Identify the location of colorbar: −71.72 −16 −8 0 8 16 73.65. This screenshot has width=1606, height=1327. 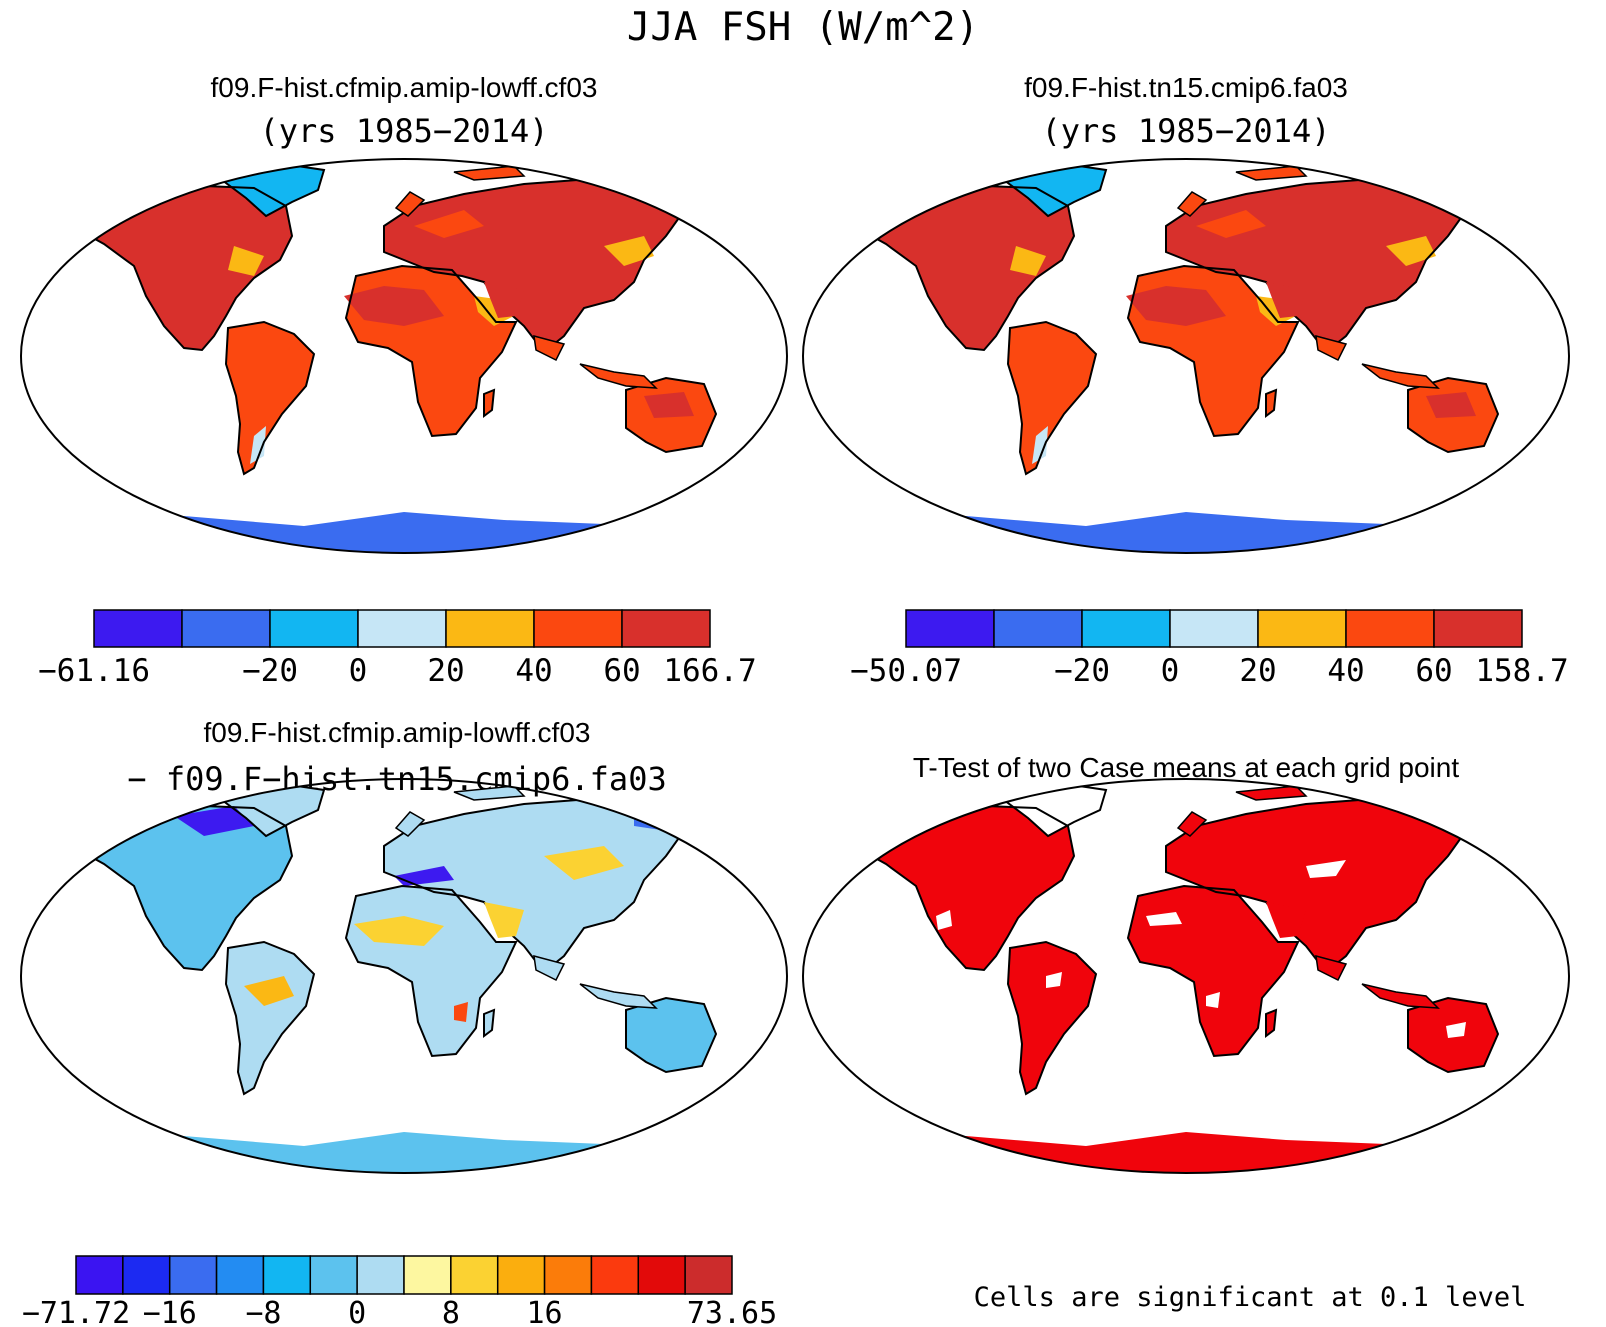
(399, 1291).